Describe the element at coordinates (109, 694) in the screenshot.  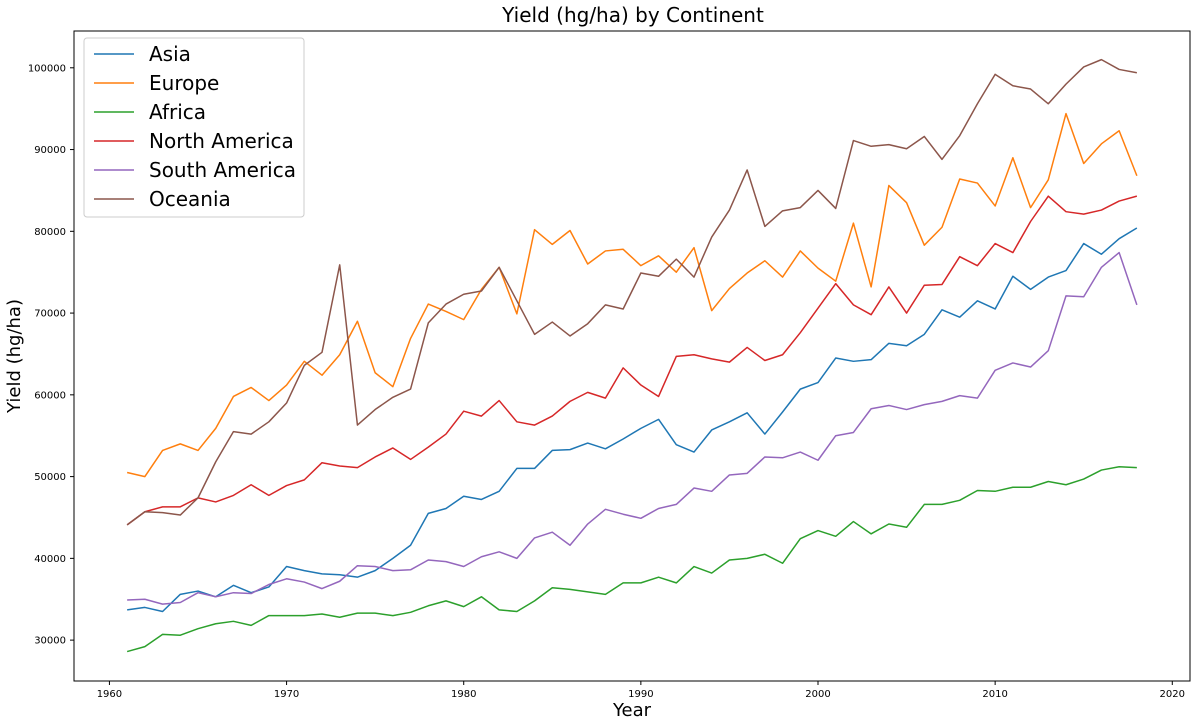
I see `x-tick-label: 1960` at that location.